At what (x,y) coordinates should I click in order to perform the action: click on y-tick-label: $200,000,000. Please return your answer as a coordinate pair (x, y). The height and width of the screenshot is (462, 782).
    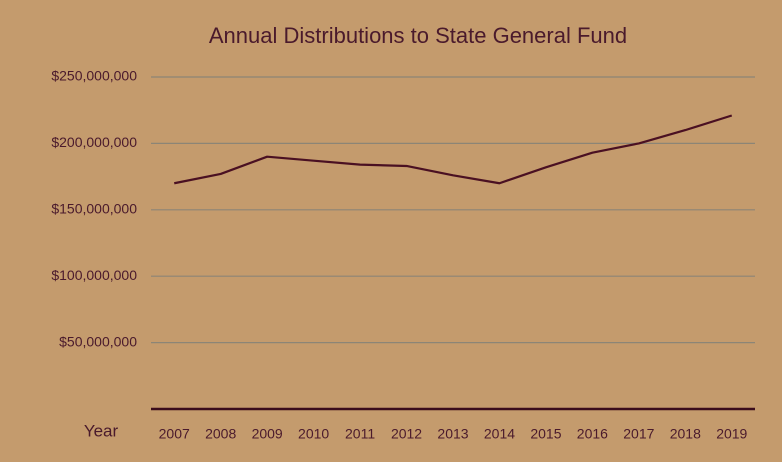
    Looking at the image, I should click on (94, 142).